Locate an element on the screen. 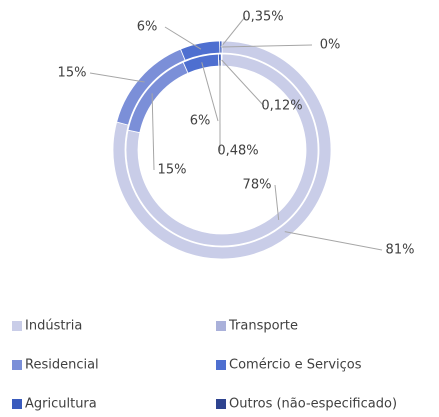  legend-label: Outros (não-especificado) is located at coordinates (313, 404).